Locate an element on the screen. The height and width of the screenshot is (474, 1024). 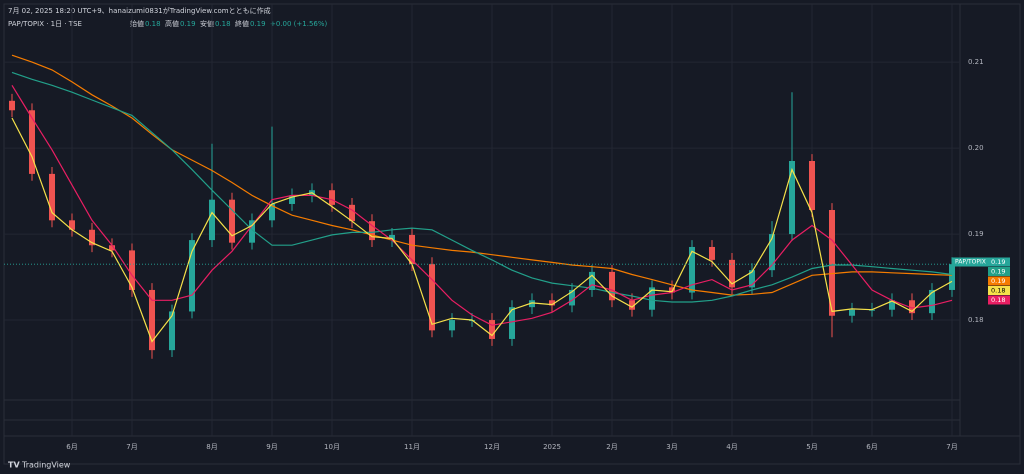
y-tick-label: 0.20 is located at coordinates (976, 148).